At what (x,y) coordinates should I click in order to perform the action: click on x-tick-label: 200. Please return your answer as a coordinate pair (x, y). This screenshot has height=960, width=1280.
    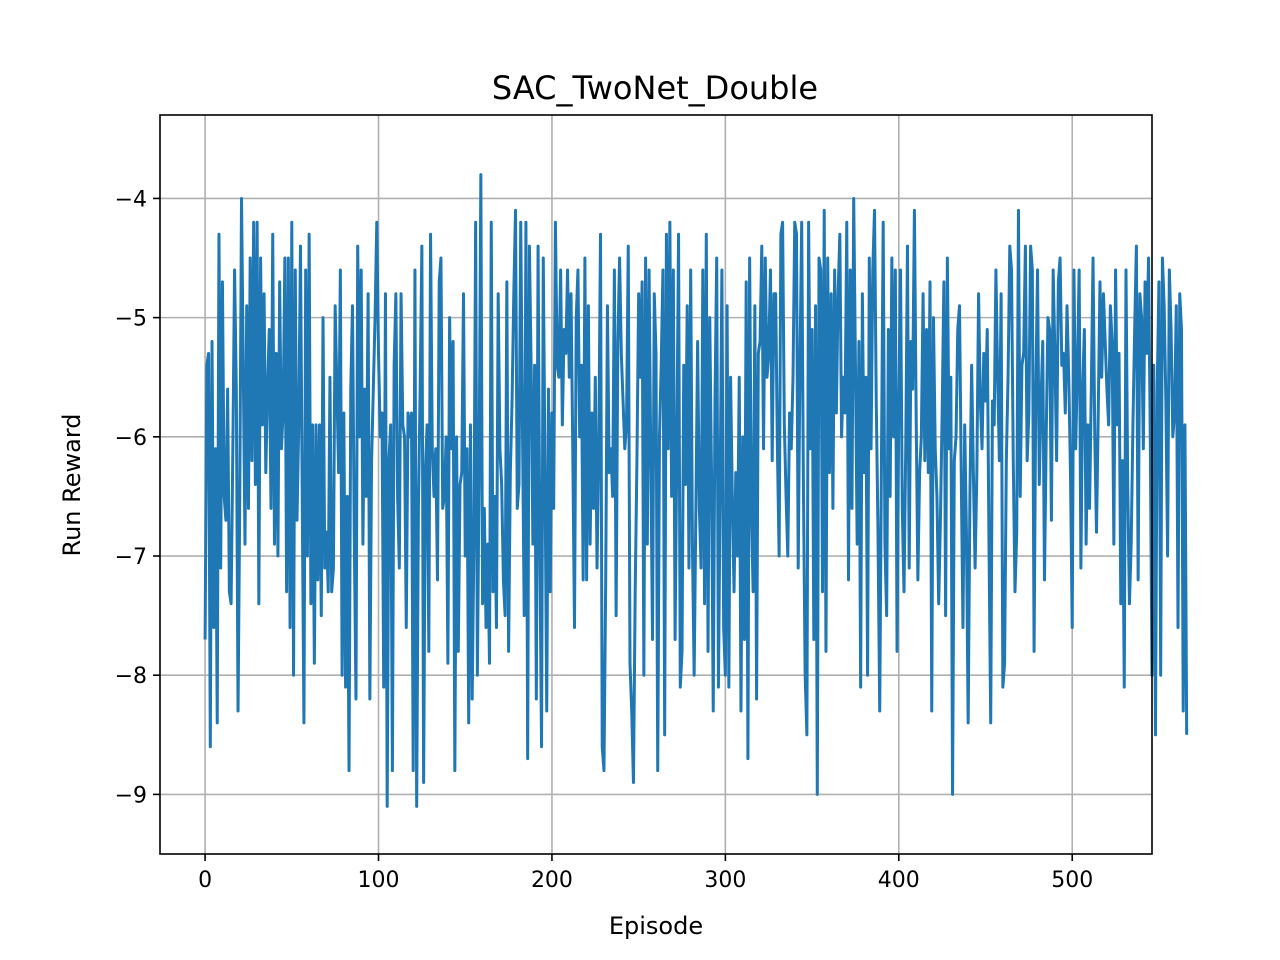
    Looking at the image, I should click on (552, 880).